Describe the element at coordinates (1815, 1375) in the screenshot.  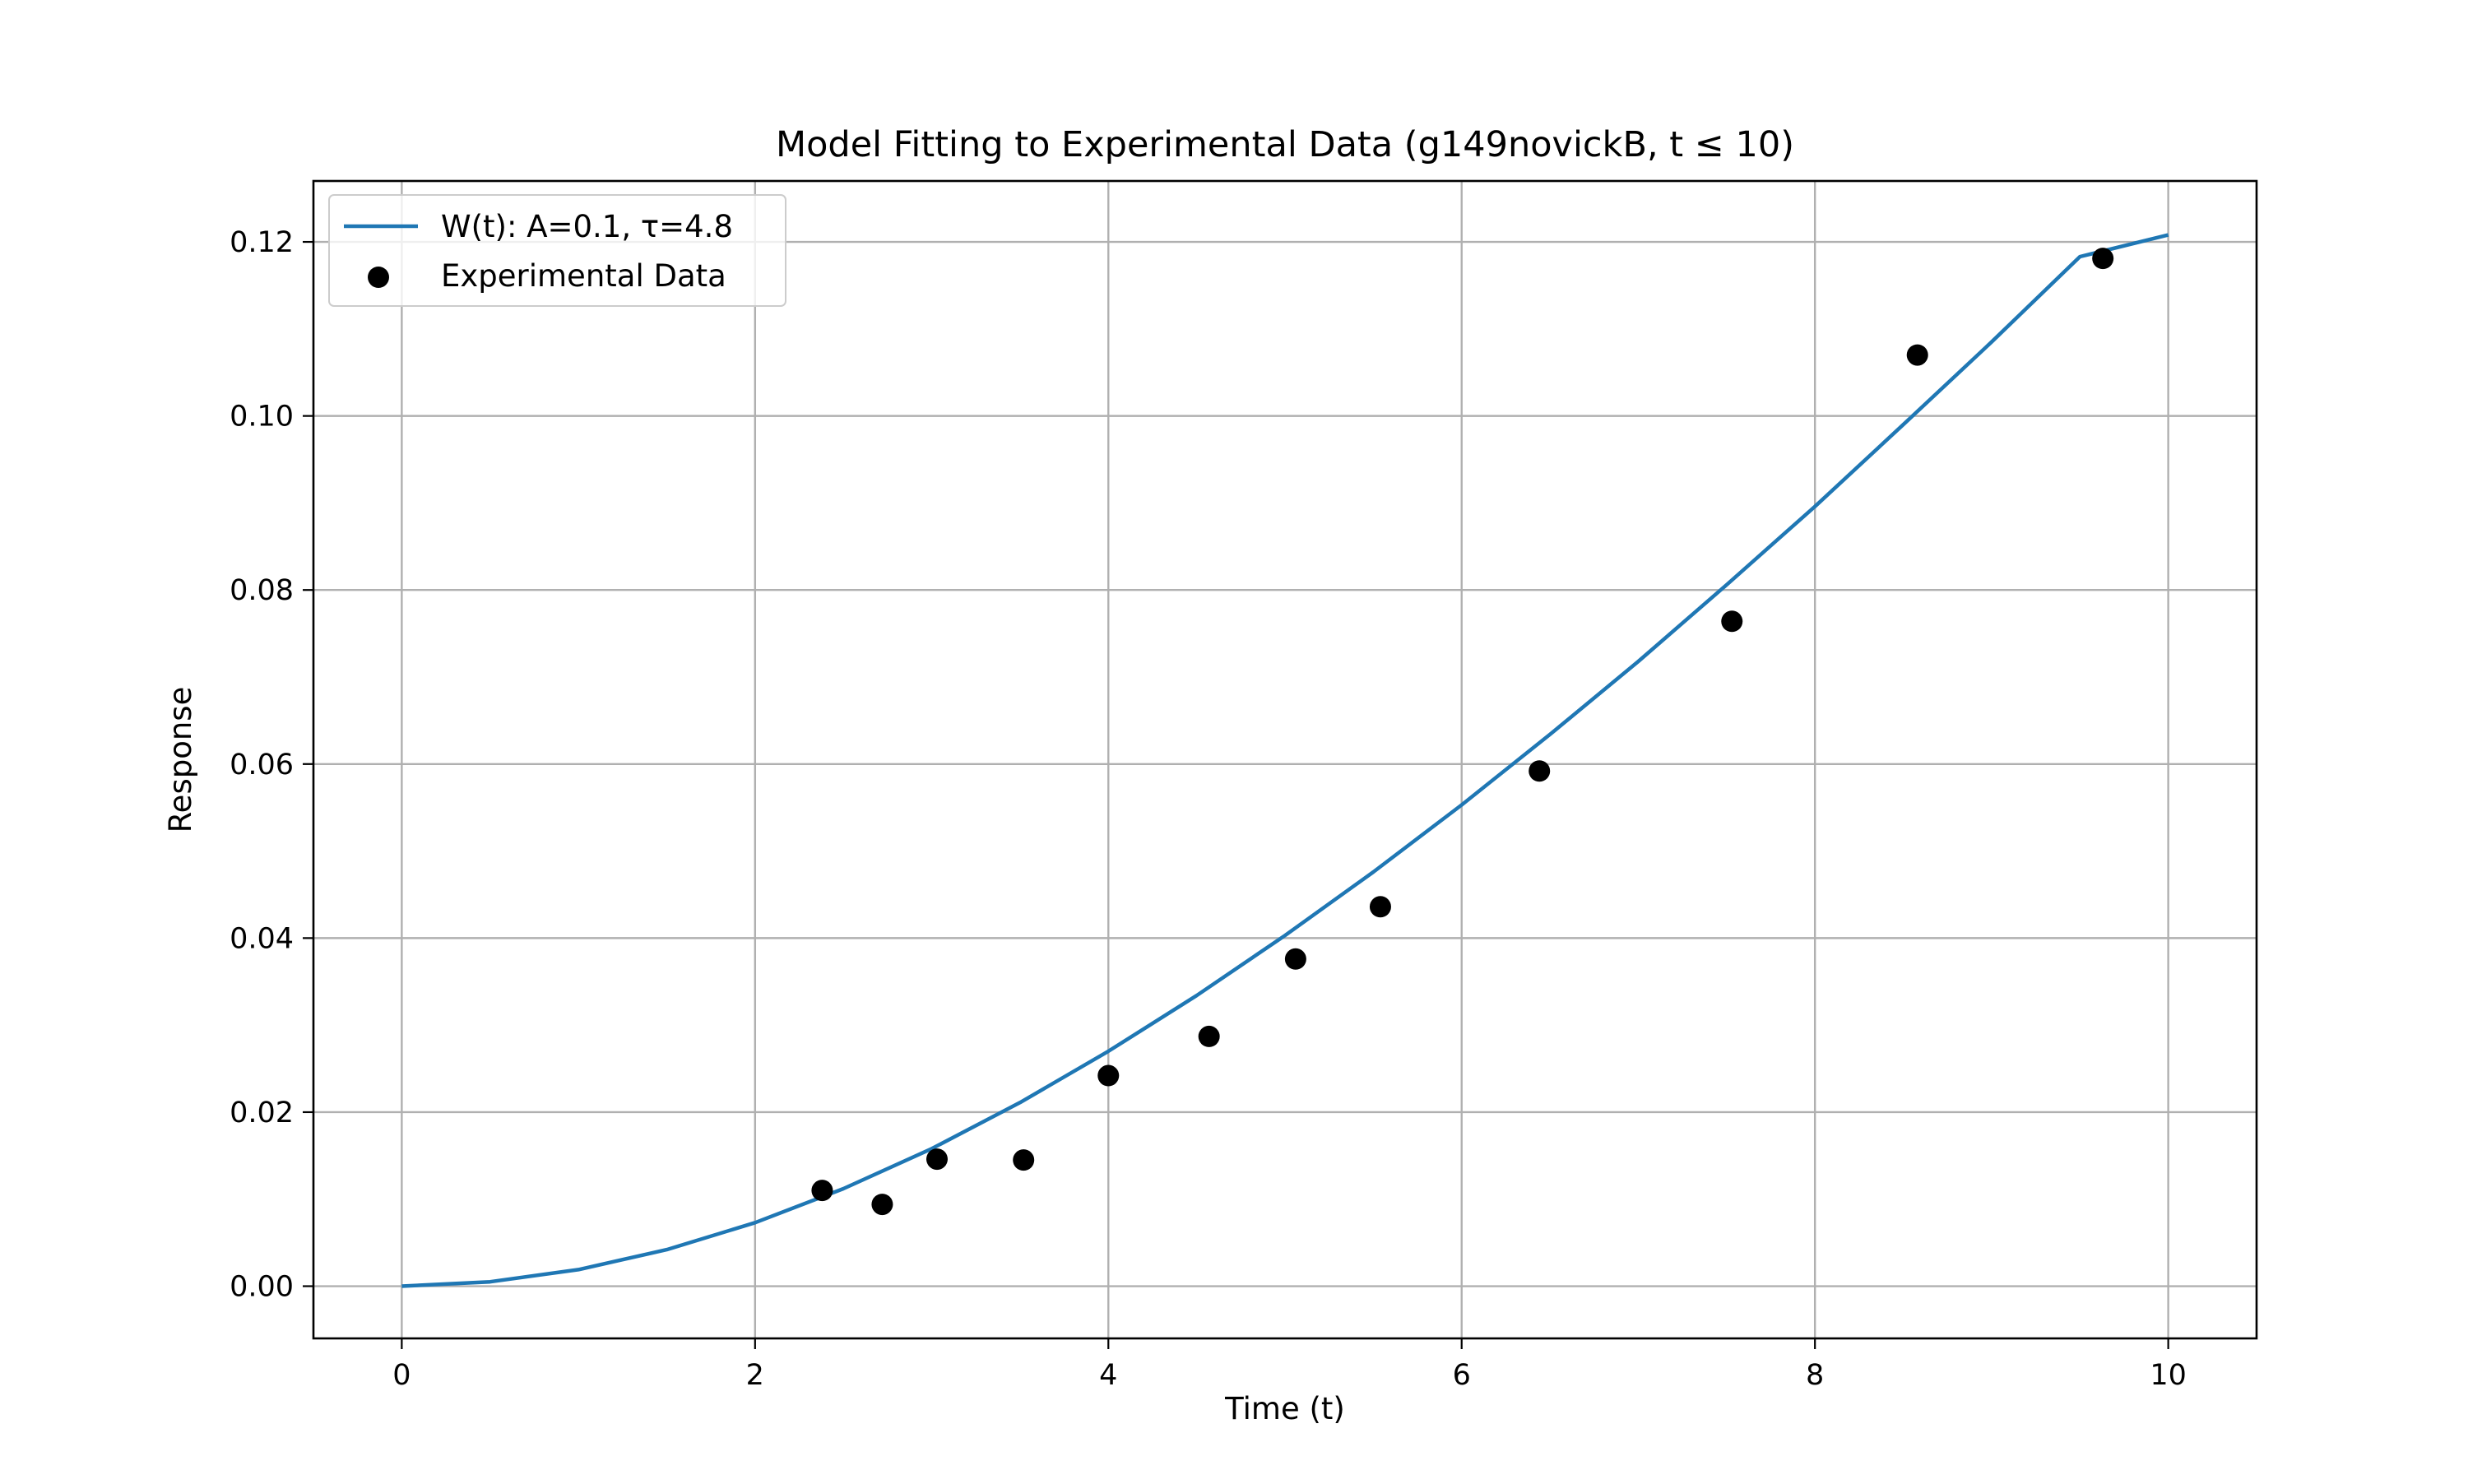
I see `x-tick-label: 8` at that location.